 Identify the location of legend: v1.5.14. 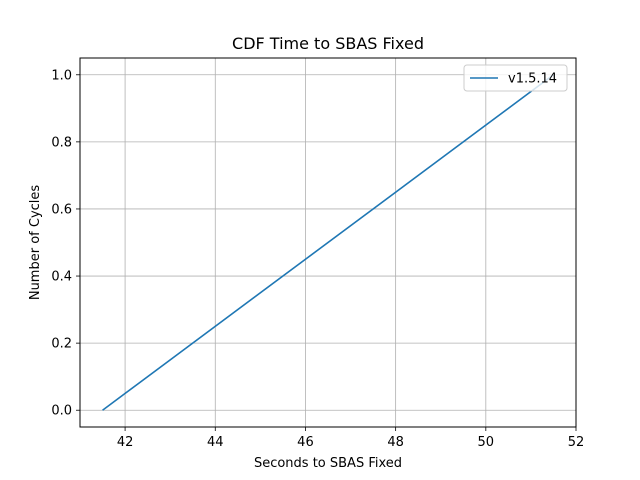
(515, 78).